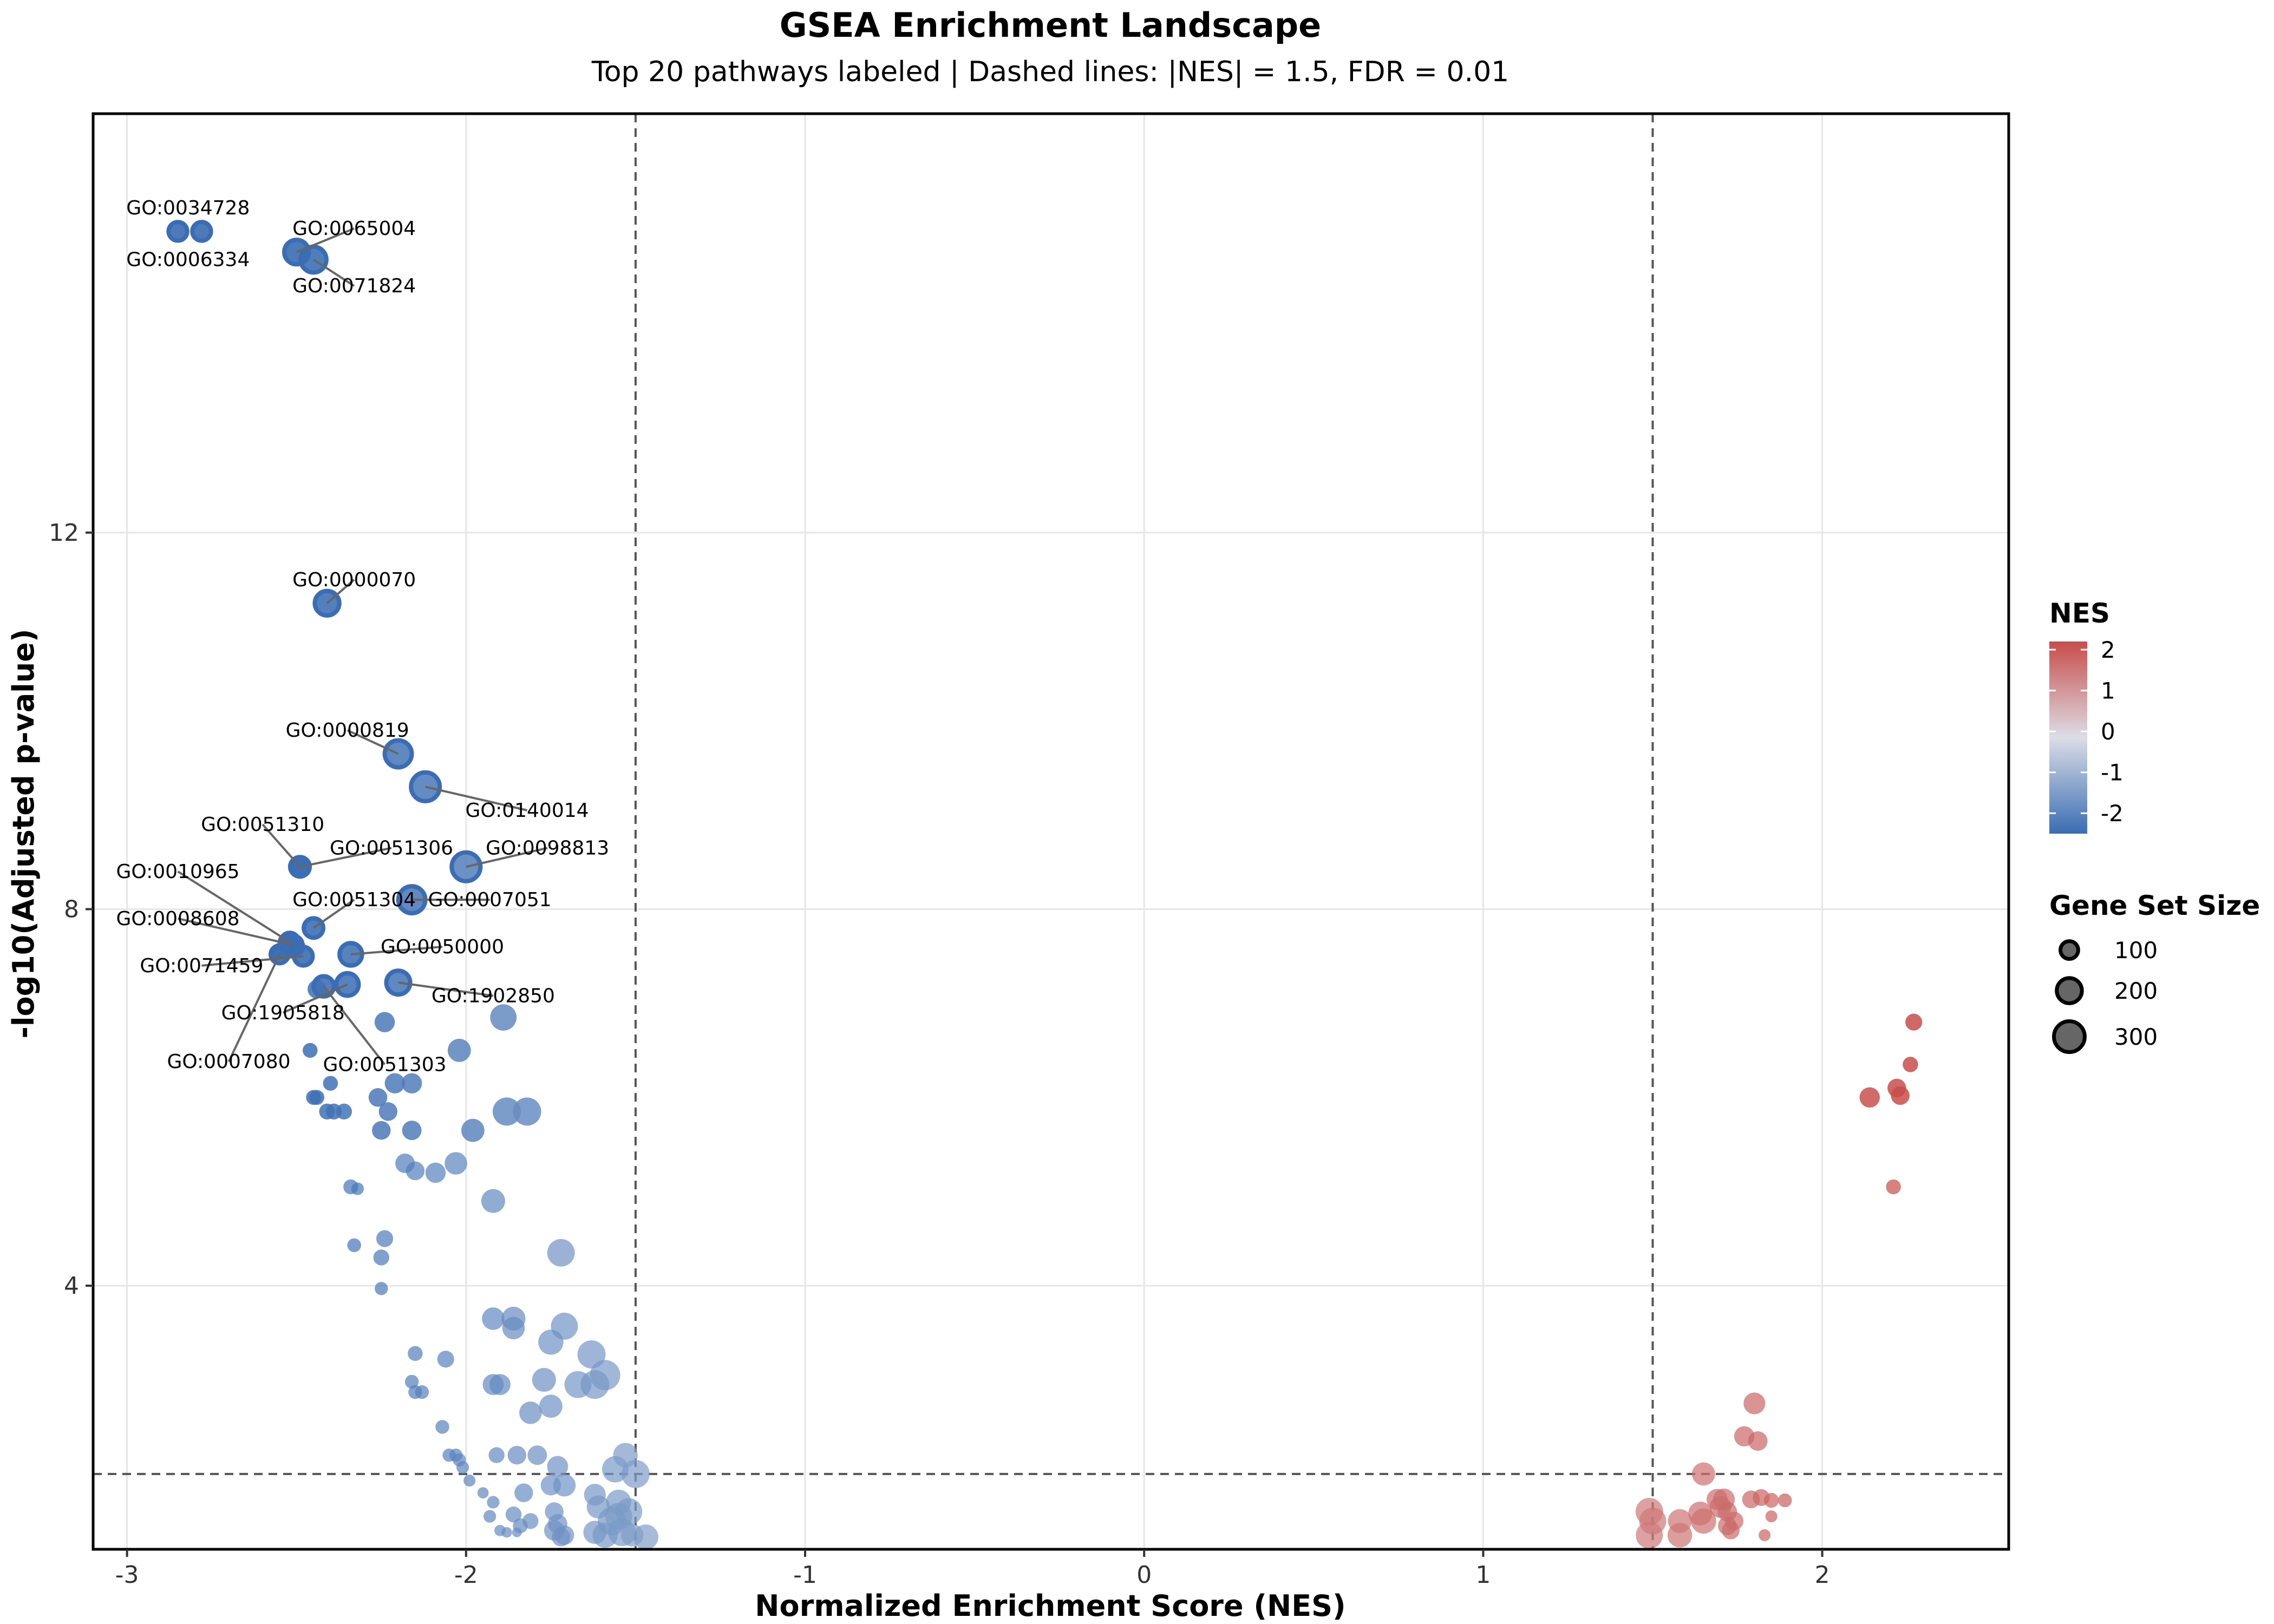  What do you see at coordinates (23, 834) in the screenshot?
I see `y-axis-title: -log10(Adjusted p-value)` at bounding box center [23, 834].